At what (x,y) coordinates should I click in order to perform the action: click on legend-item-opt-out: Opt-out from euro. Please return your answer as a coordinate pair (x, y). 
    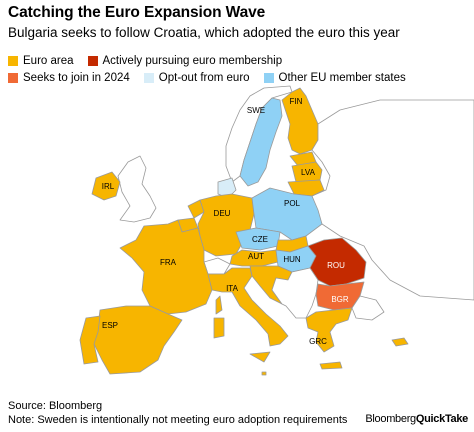
    Looking at the image, I should click on (196, 77).